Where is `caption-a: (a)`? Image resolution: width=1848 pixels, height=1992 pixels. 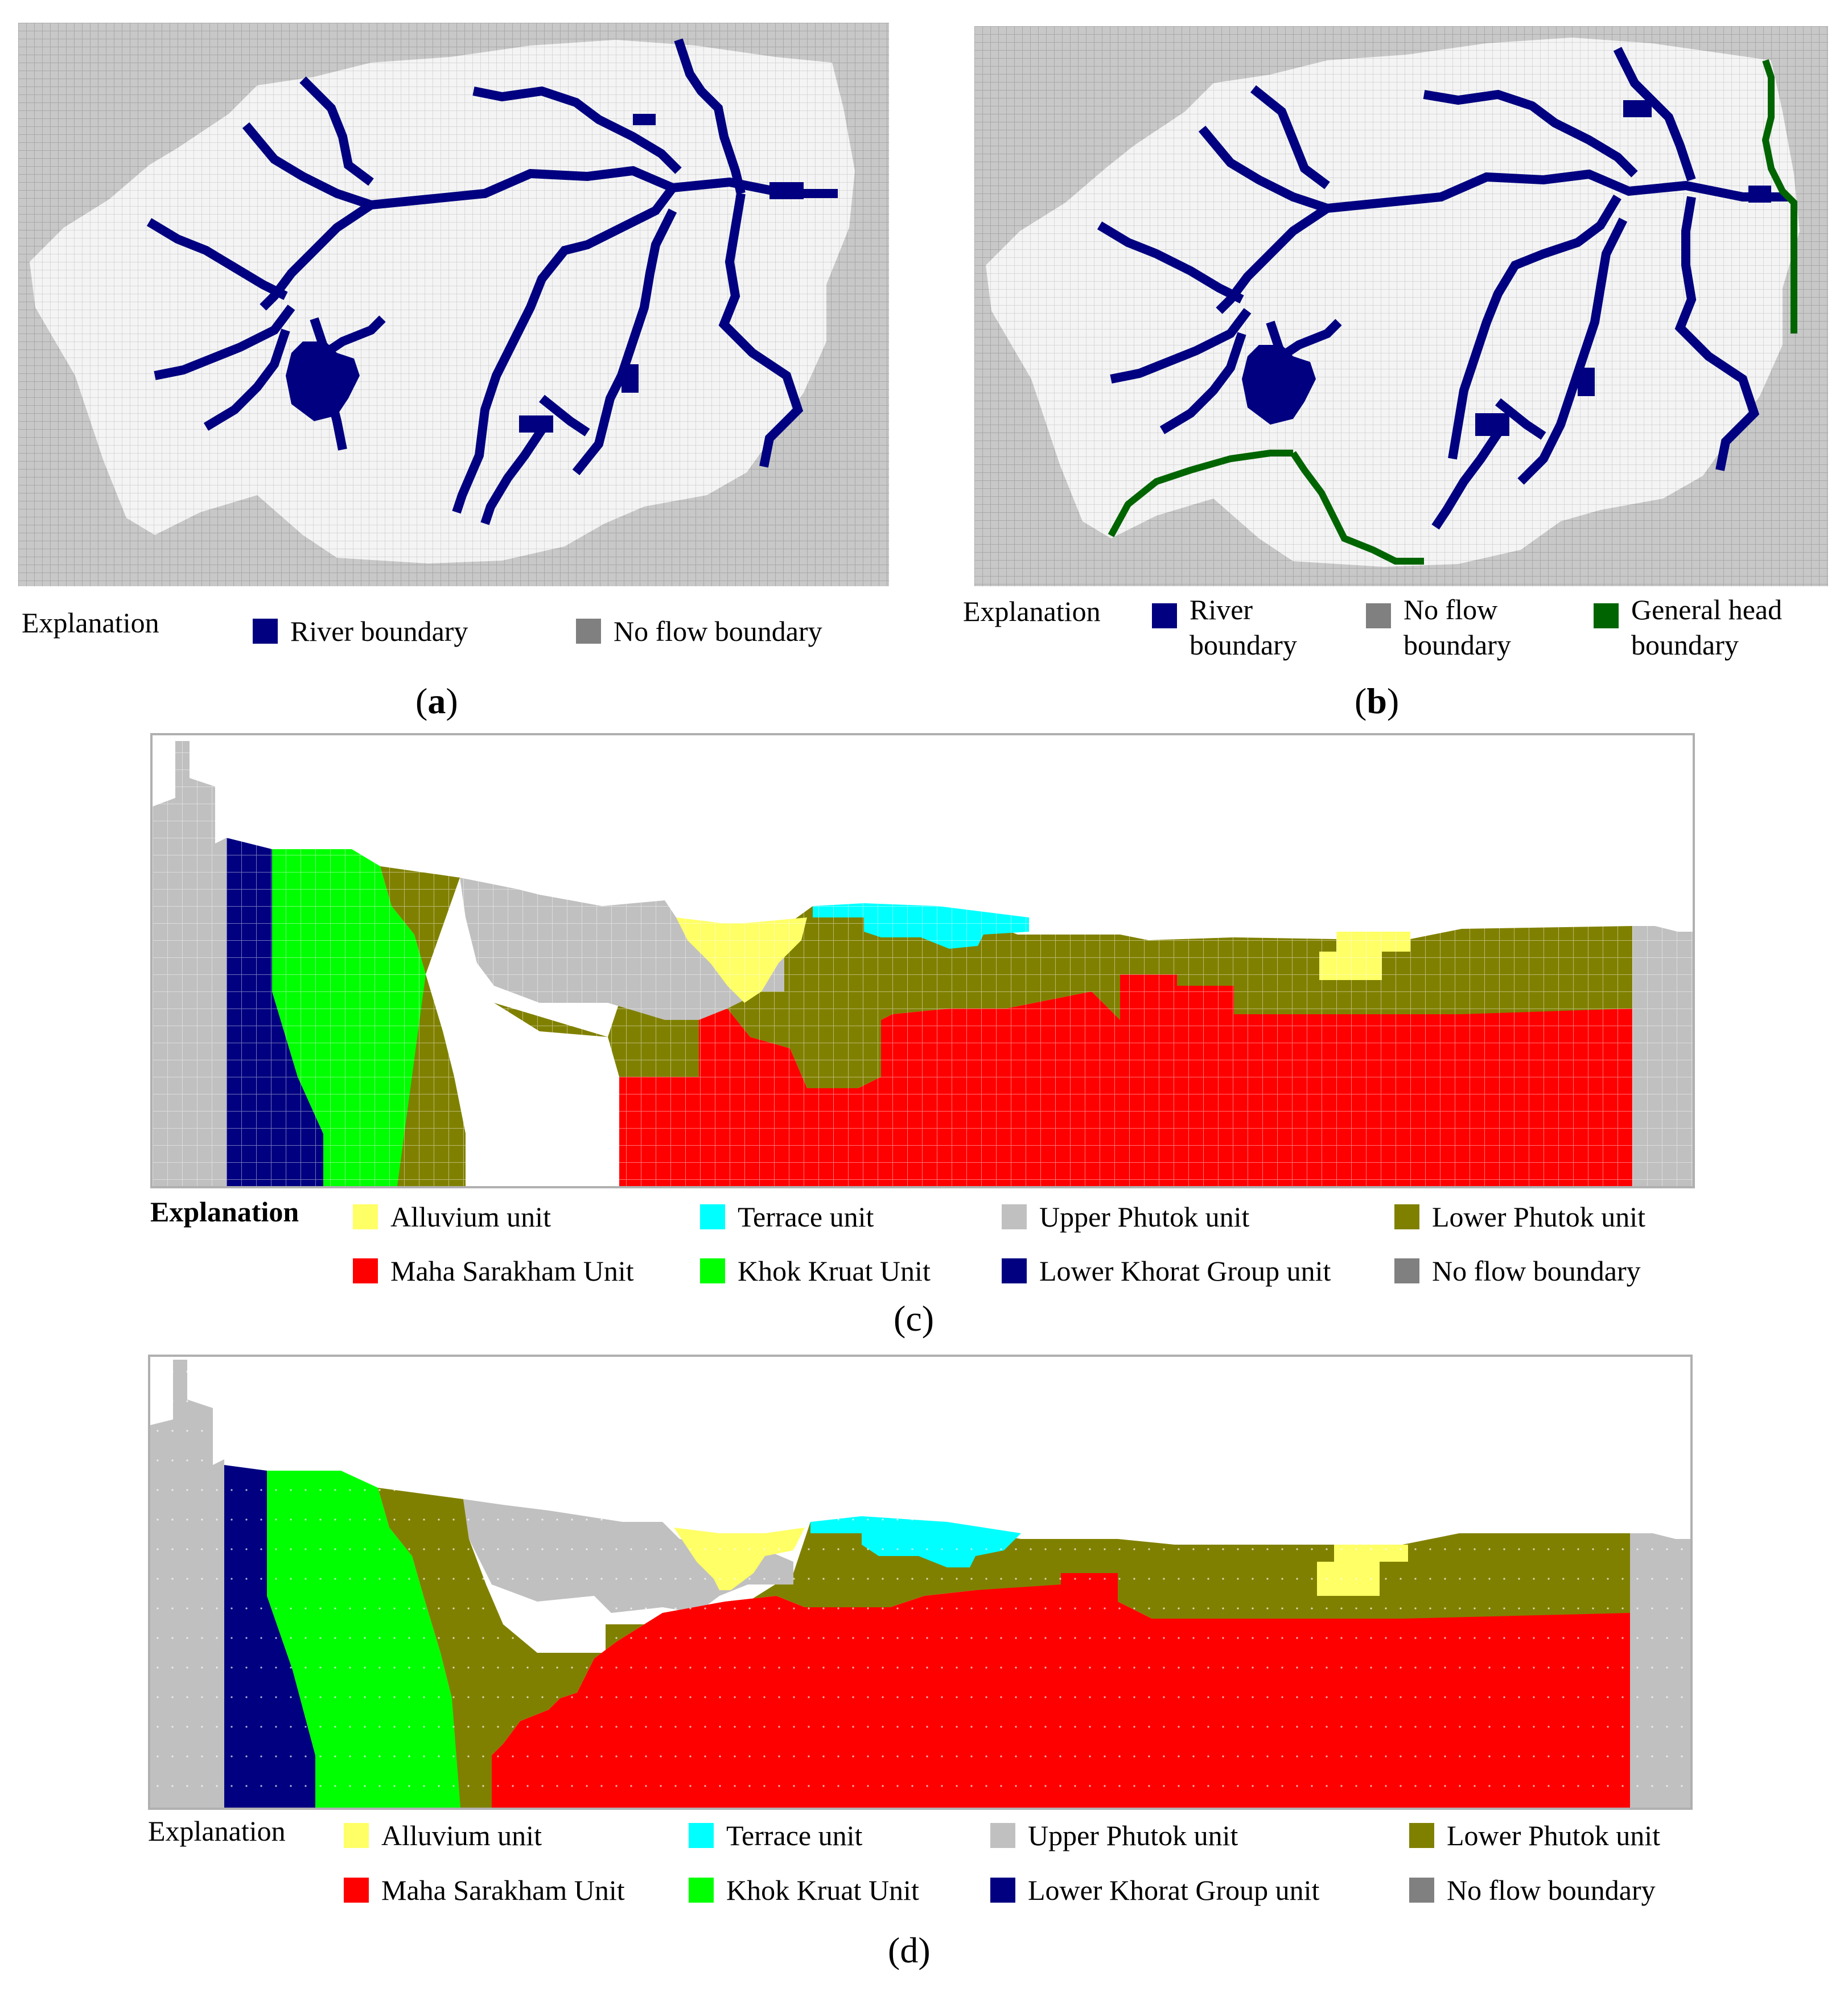
caption-a: (a) is located at coordinates (436, 701).